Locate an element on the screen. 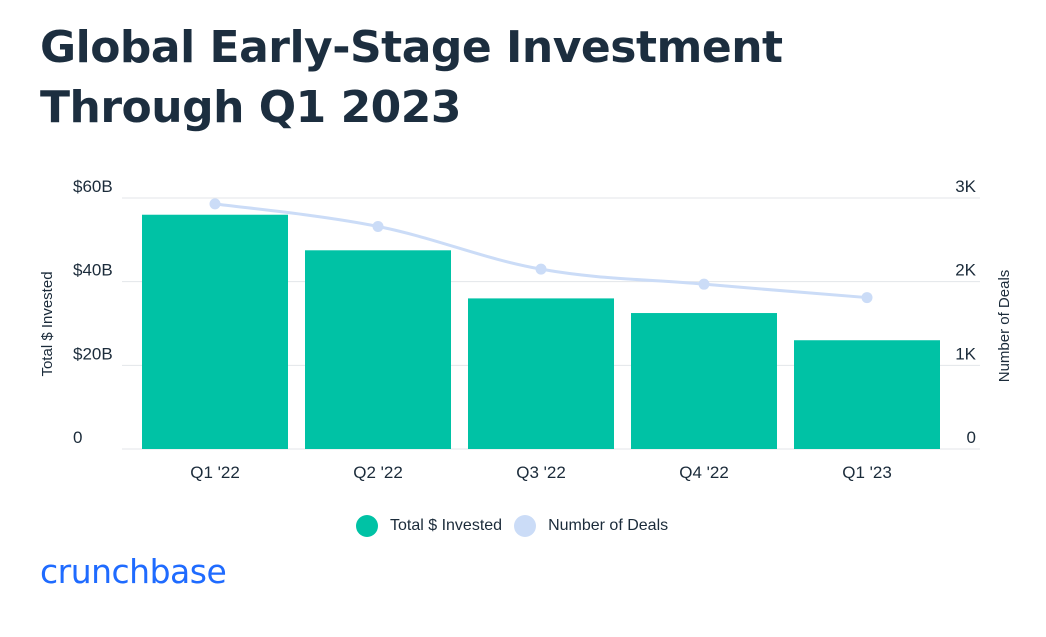 Image resolution: width=1046 pixels, height=637 pixels. x-tick-label-3: Q4 '22 is located at coordinates (704, 472).